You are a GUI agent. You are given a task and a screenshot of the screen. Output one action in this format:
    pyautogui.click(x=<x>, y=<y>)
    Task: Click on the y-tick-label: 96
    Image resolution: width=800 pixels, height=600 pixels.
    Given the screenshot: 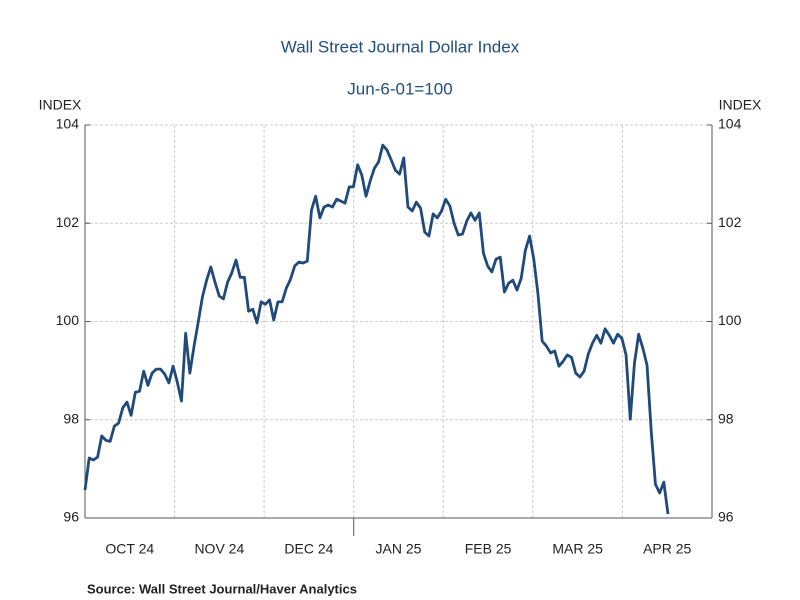 What is the action you would take?
    pyautogui.click(x=71, y=517)
    